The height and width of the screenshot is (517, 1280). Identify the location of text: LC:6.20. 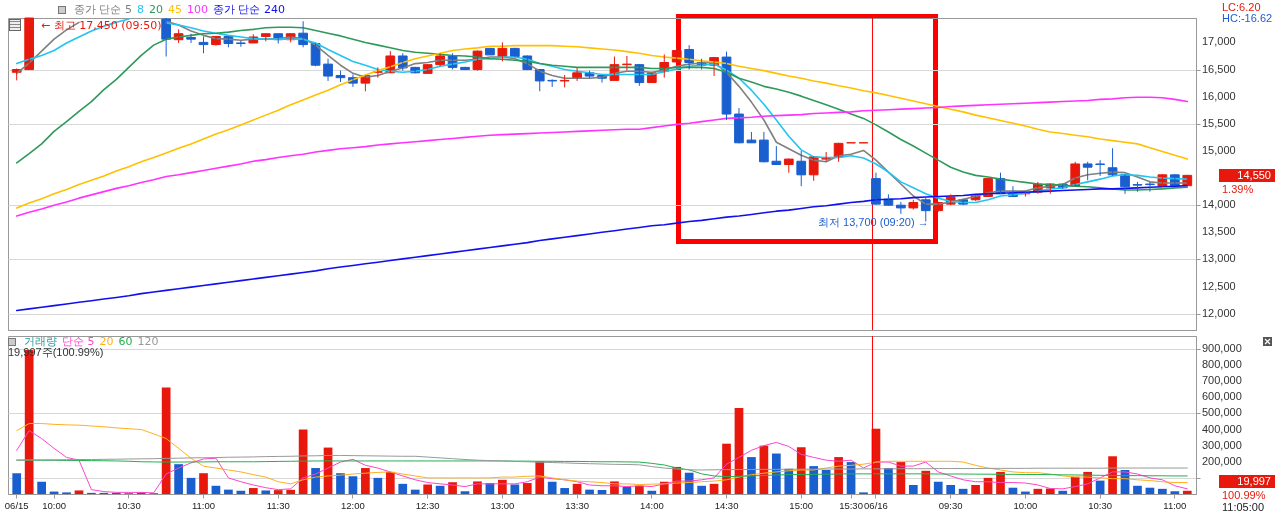
(1241, 7).